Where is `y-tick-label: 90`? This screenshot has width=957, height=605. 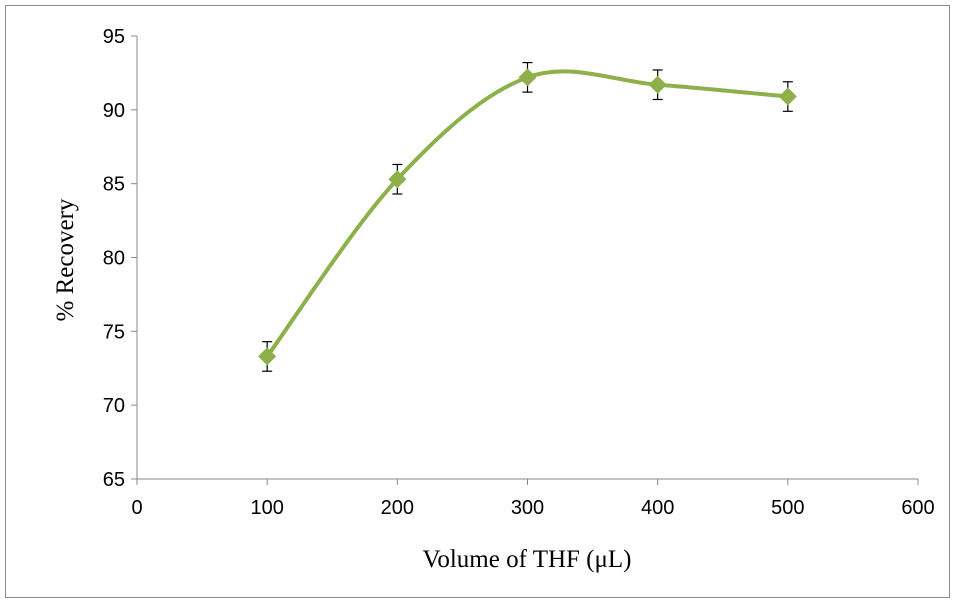 y-tick-label: 90 is located at coordinates (114, 111).